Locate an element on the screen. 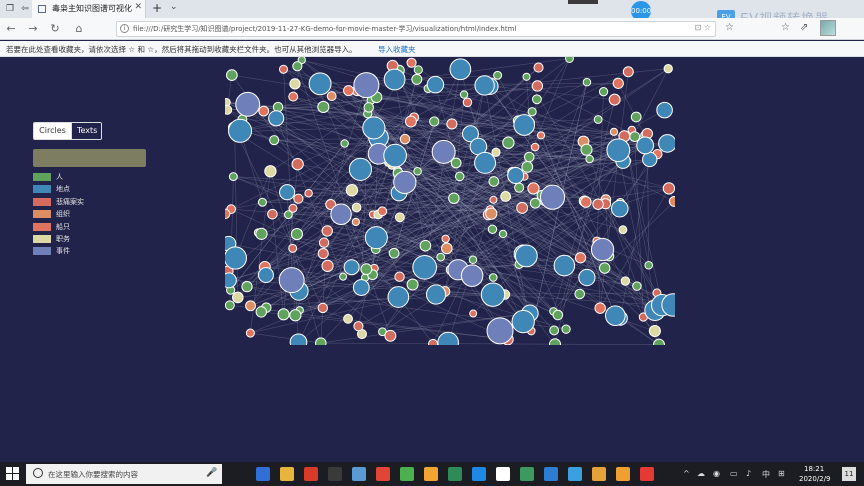 Image resolution: width=864 pixels, height=486 pixels. search-app-icon is located at coordinates (623, 474).